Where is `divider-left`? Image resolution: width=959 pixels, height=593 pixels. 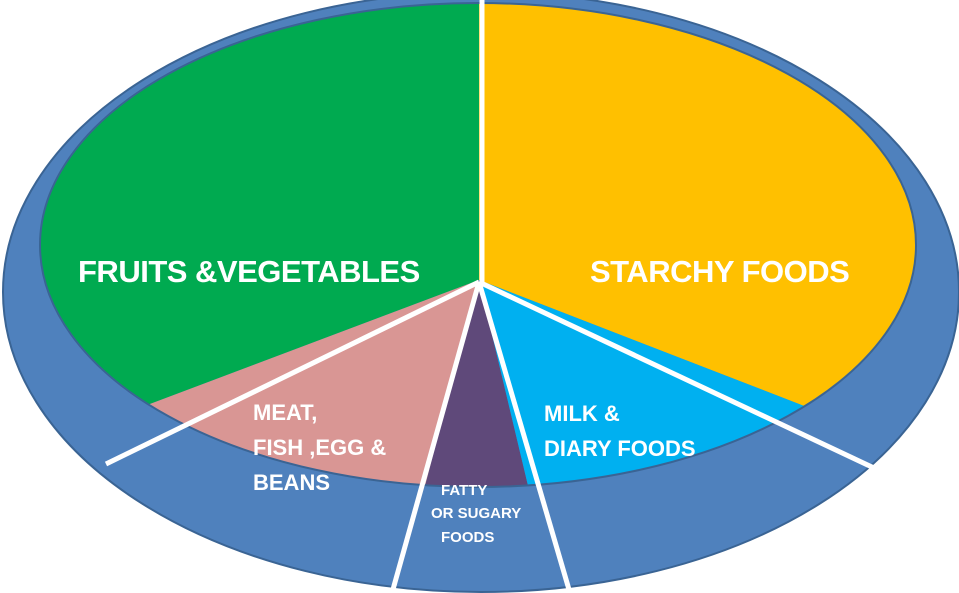
divider-left is located at coordinates (292, 373).